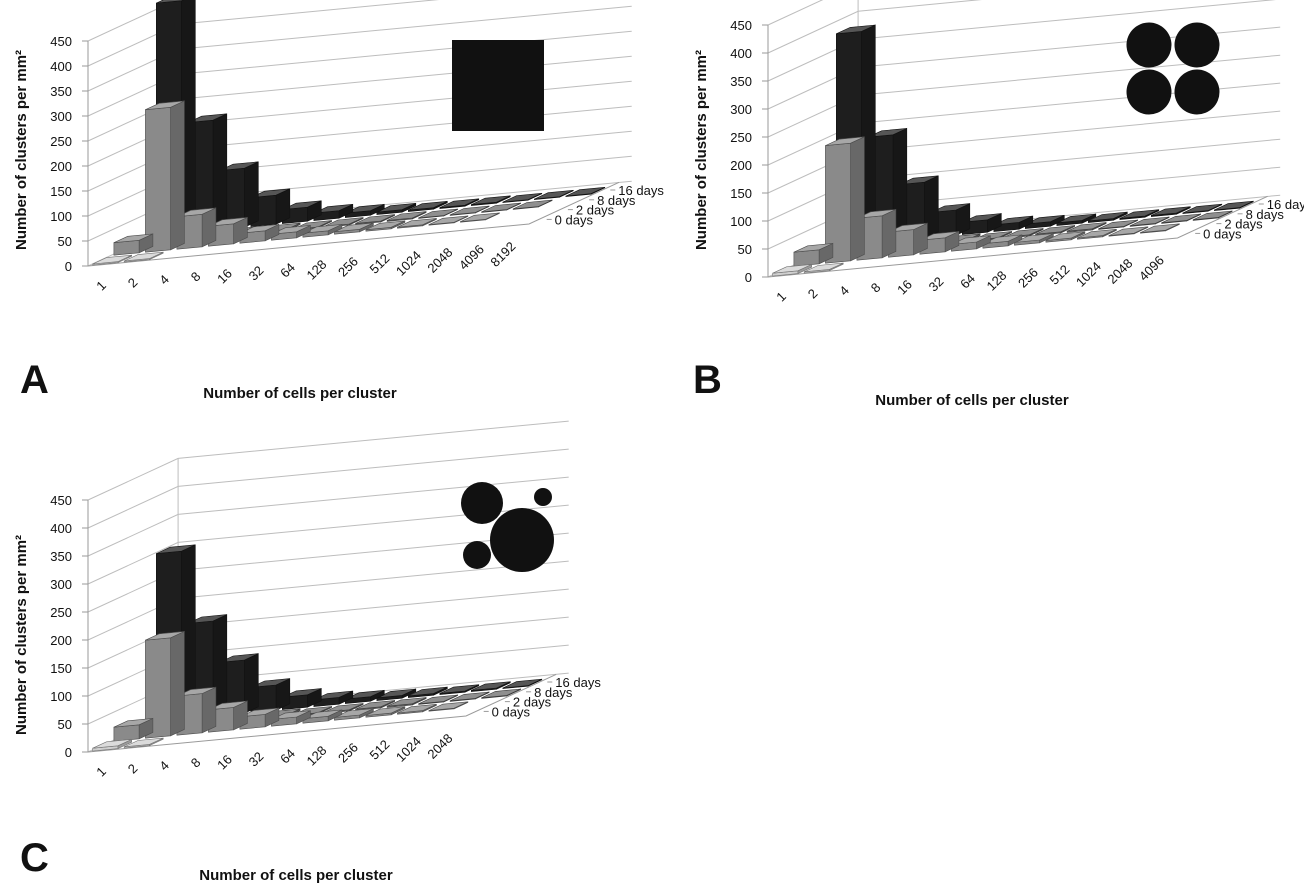 This screenshot has height=887, width=1304. What do you see at coordinates (132, 21) in the screenshot?
I see `gridline` at bounding box center [132, 21].